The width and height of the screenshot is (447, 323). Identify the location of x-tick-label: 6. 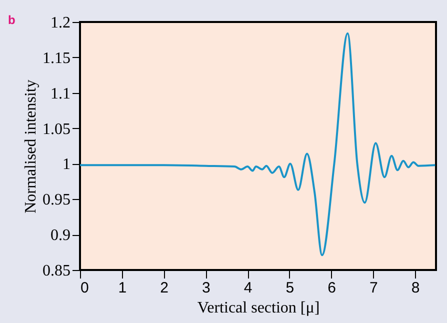
(332, 288).